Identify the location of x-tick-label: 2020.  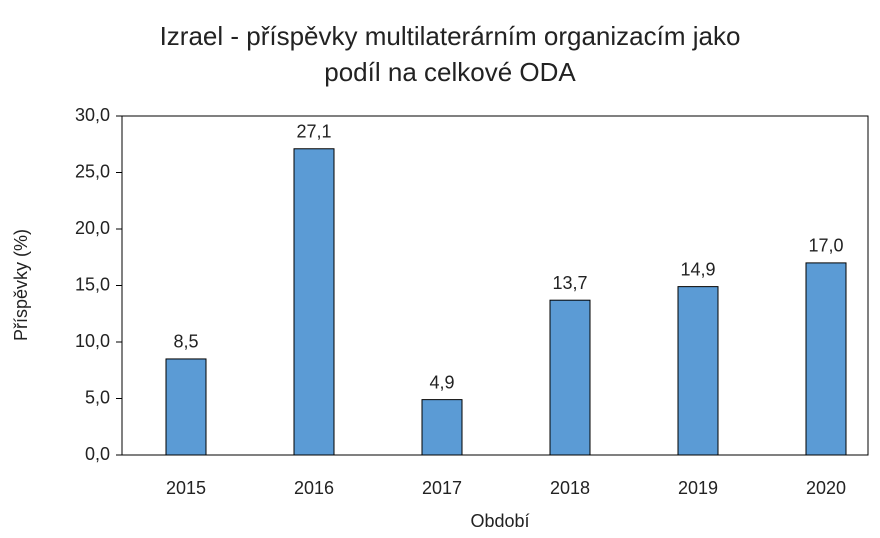
(826, 488).